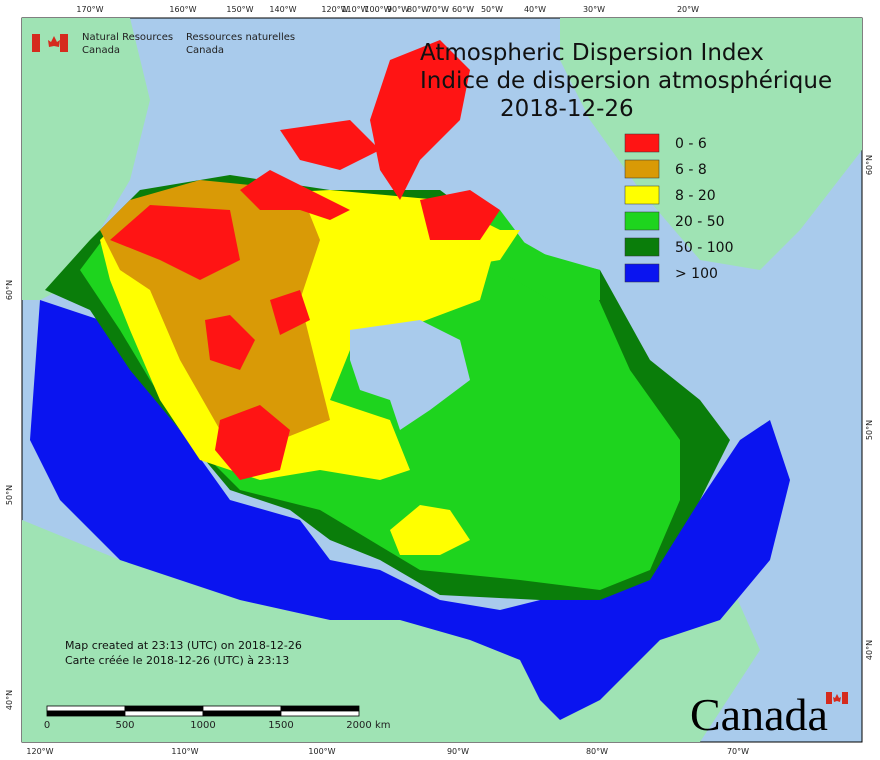 The width and height of the screenshot is (880, 760). What do you see at coordinates (47, 725) in the screenshot?
I see `scale-tick-label: 0` at bounding box center [47, 725].